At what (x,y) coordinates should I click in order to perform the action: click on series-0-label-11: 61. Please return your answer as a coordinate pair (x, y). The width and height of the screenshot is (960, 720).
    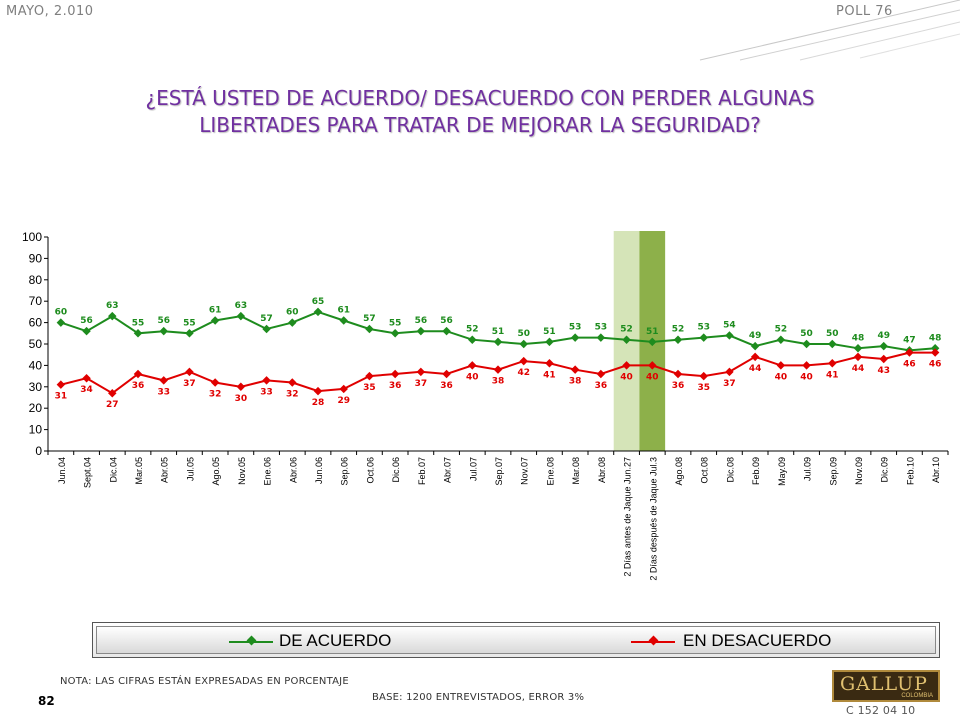
    Looking at the image, I should click on (343, 310).